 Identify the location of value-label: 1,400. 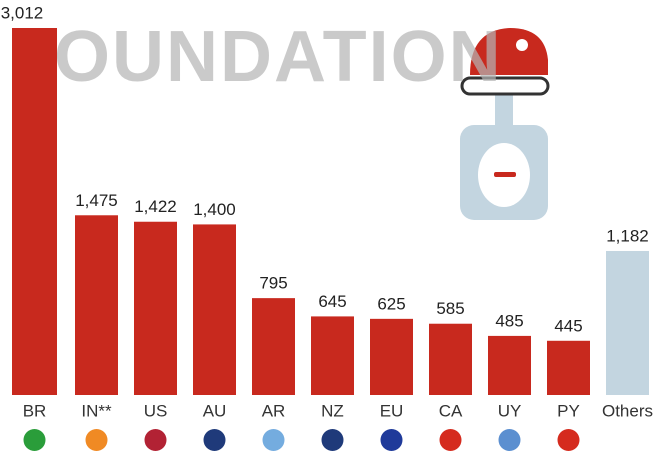
(214, 209).